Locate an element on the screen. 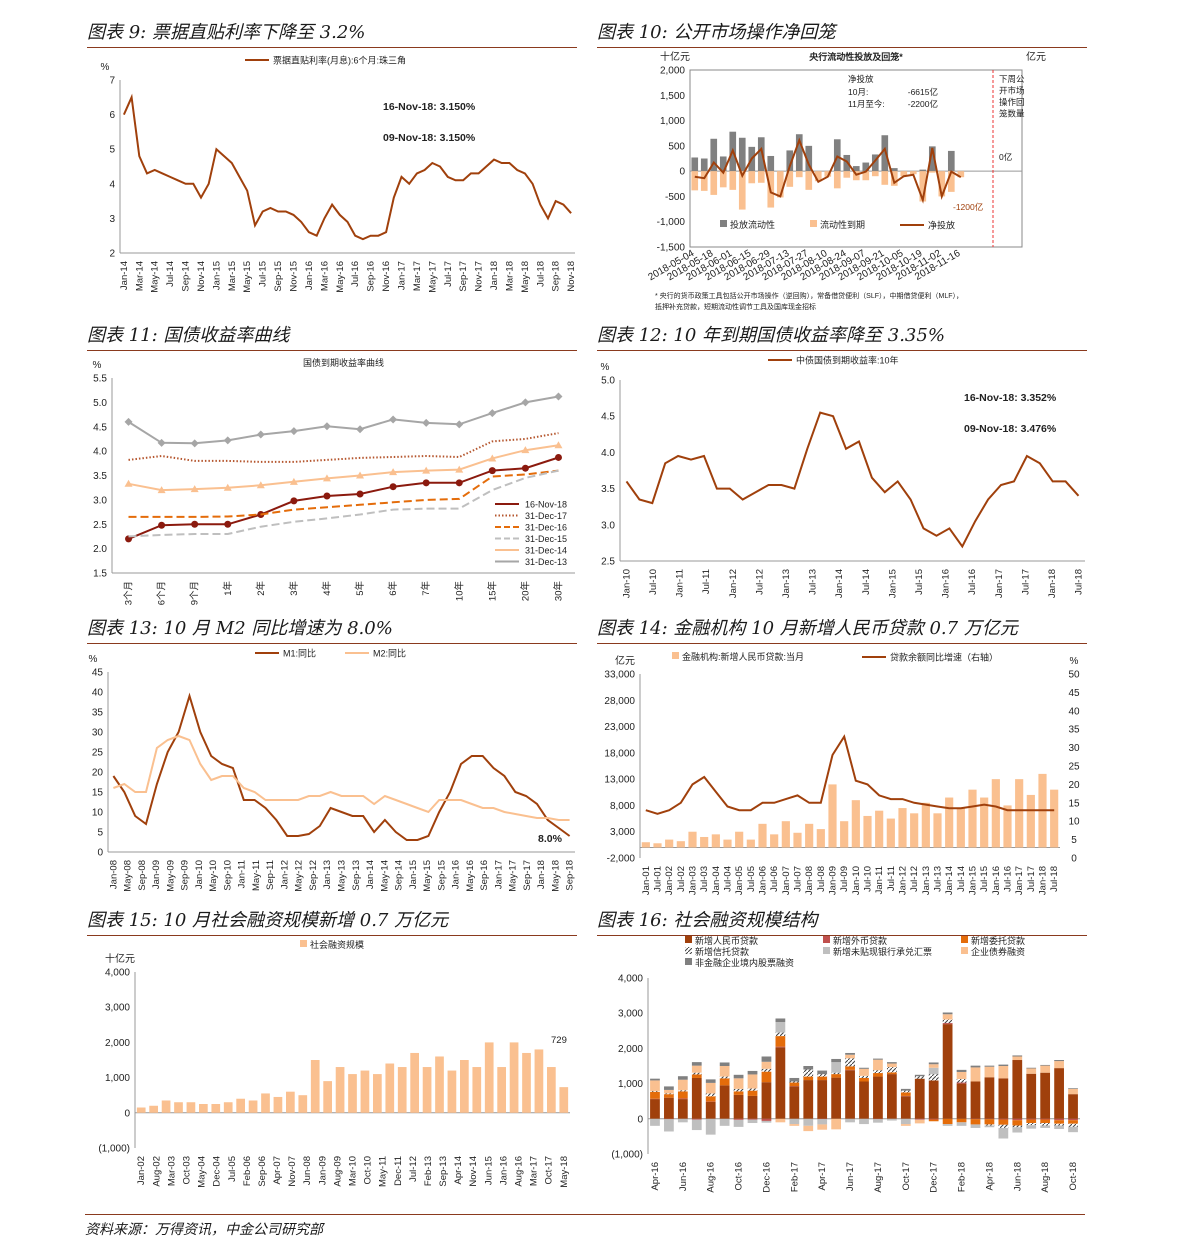 The width and height of the screenshot is (1191, 1254). chart-9-title: 图表 9: 票据直贴利率下降至 3.2% is located at coordinates (332, 33).